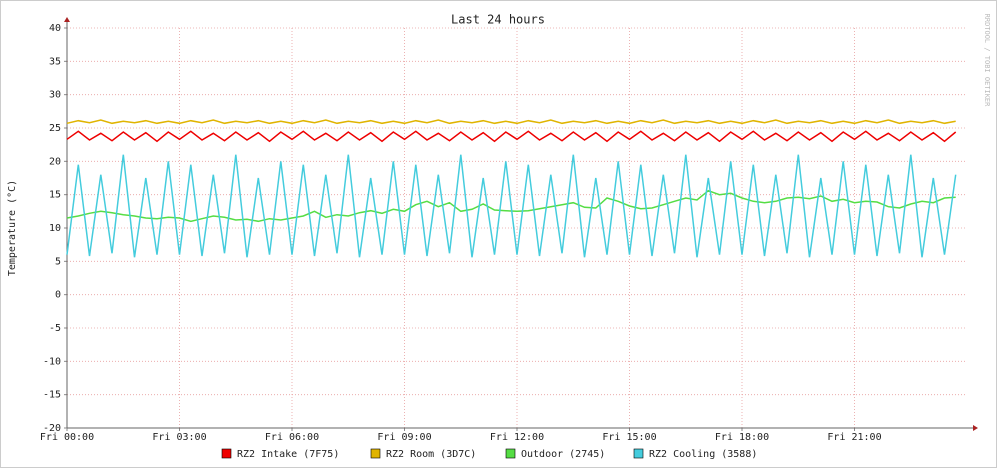 The height and width of the screenshot is (468, 997). I want to click on y-tick-label: -15, so click(52, 395).